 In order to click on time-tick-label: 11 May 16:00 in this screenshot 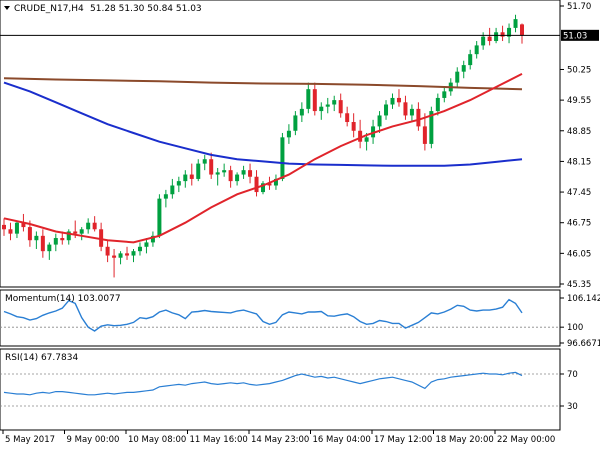, I will do `click(219, 440)`.